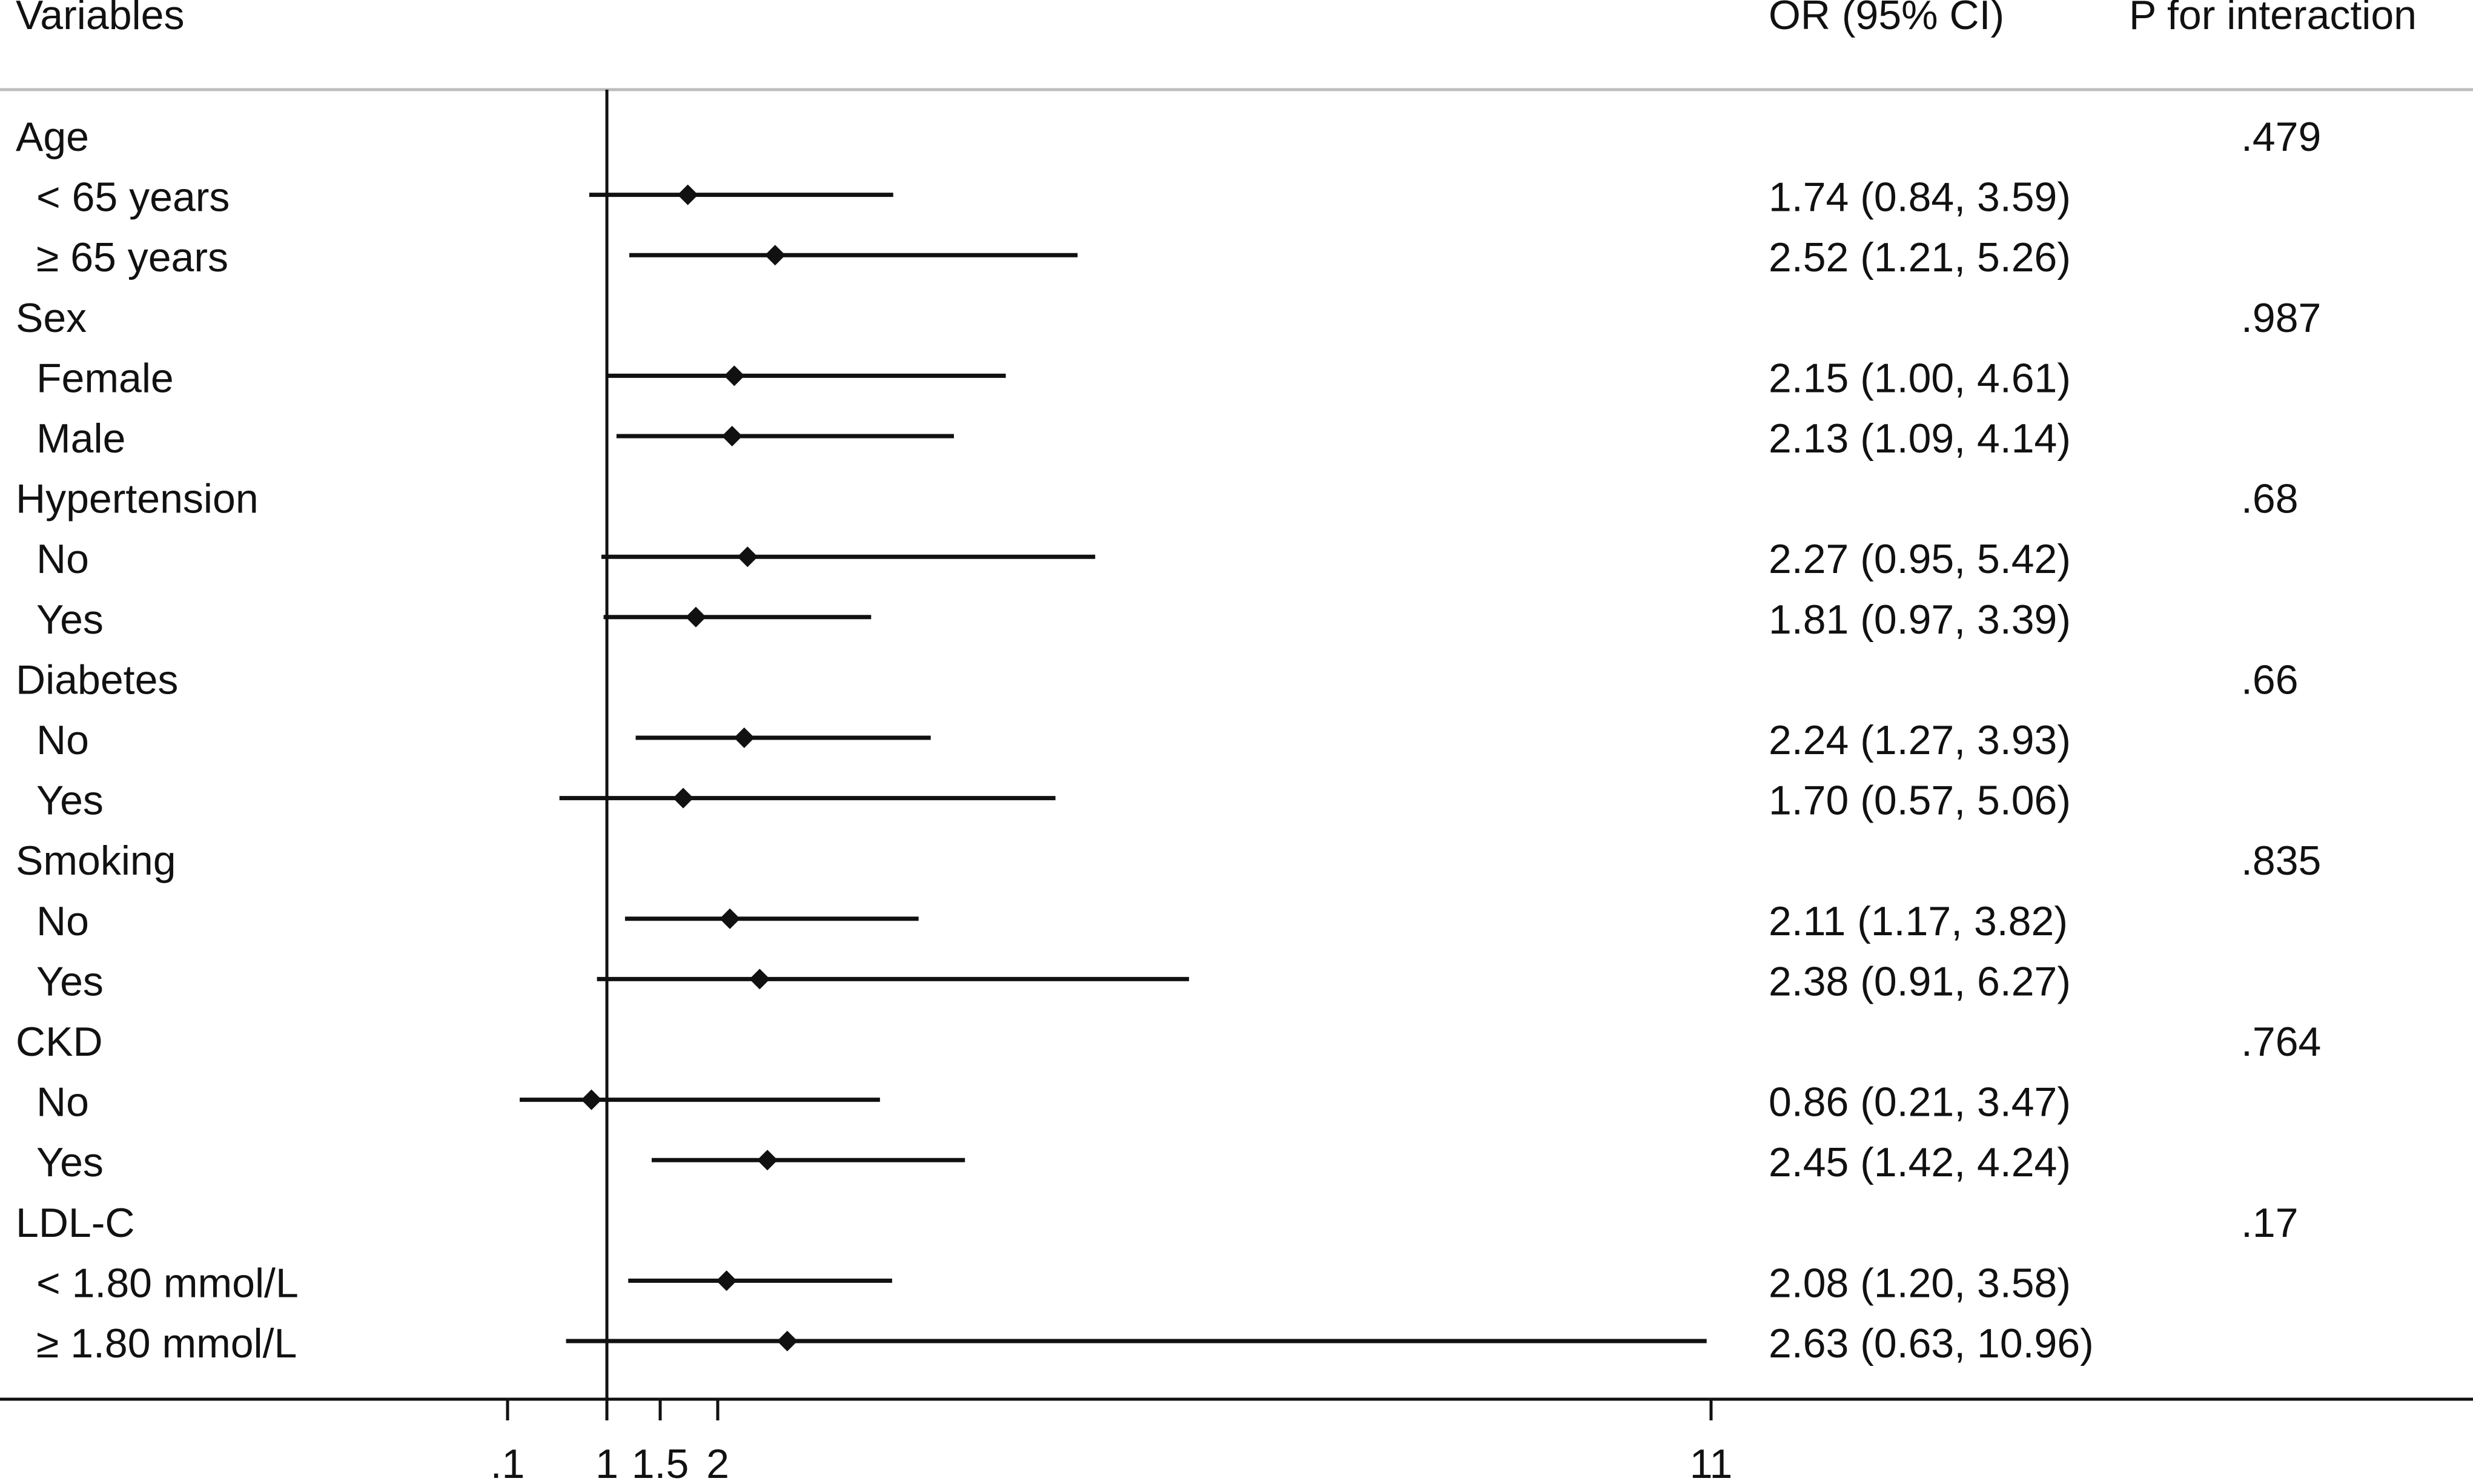  I want to click on subgroup-label: Female, so click(105, 378).